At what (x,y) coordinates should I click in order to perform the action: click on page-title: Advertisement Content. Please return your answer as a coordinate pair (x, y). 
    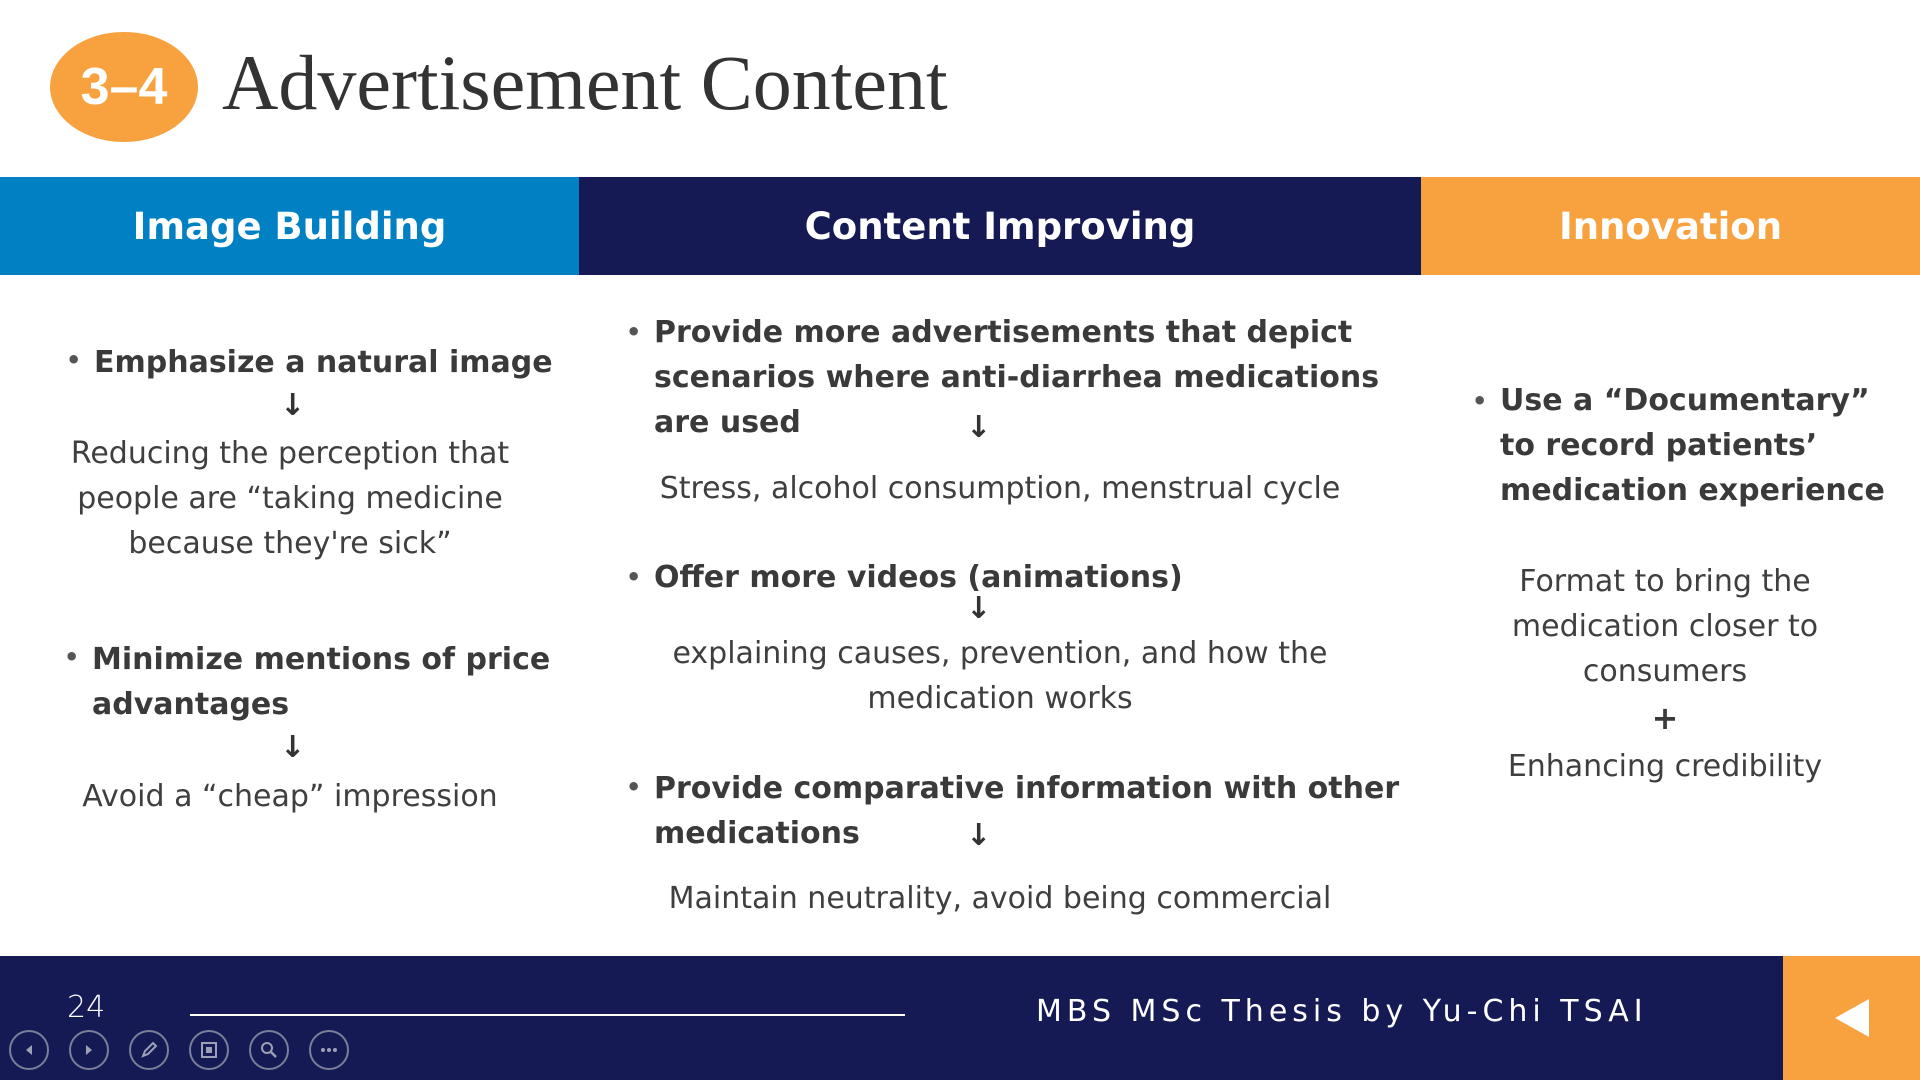
    Looking at the image, I should click on (585, 82).